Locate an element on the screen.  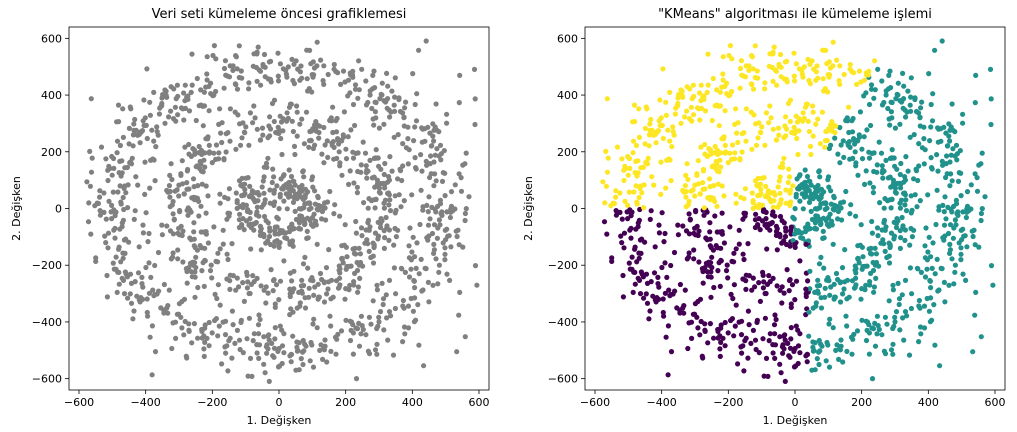
x-tick-label: 200 is located at coordinates (345, 402).